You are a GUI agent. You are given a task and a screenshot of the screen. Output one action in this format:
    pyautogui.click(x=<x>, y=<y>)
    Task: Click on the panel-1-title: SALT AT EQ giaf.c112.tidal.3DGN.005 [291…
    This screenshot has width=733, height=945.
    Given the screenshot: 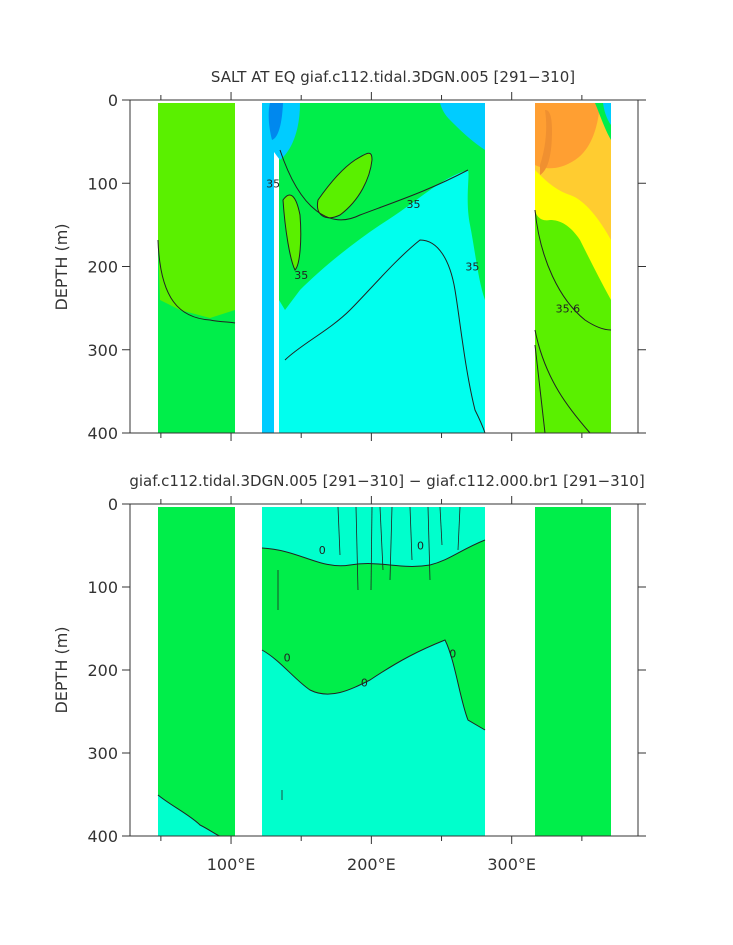 What is the action you would take?
    pyautogui.click(x=393, y=77)
    